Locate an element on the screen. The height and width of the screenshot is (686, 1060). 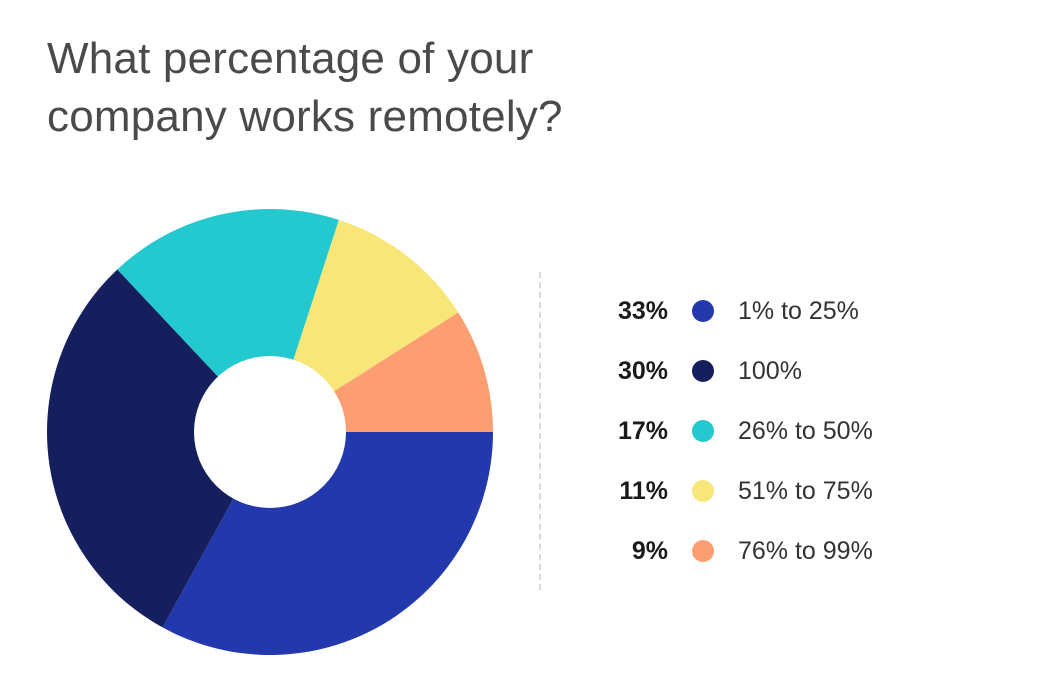
legend-percent: 33% is located at coordinates (642, 310).